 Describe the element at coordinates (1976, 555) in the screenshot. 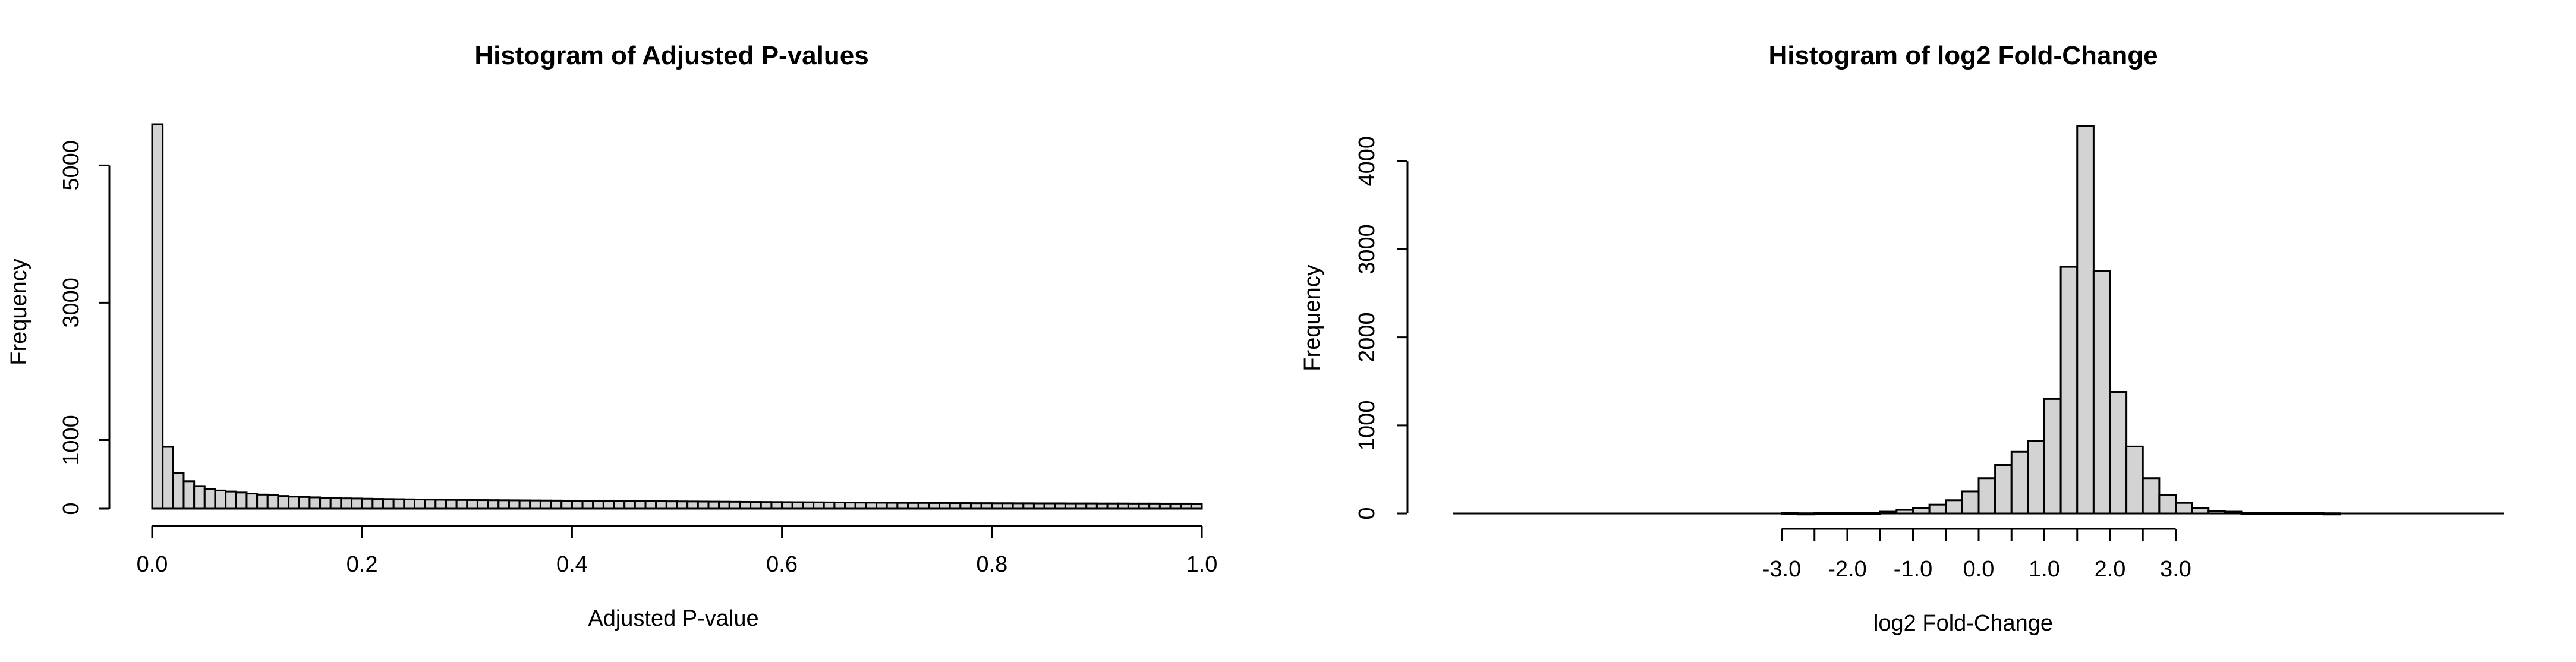

I see `foldchange-x-axis: -3.0 -2.0 -1.0 0.0 1.0 2.0 3.0` at that location.